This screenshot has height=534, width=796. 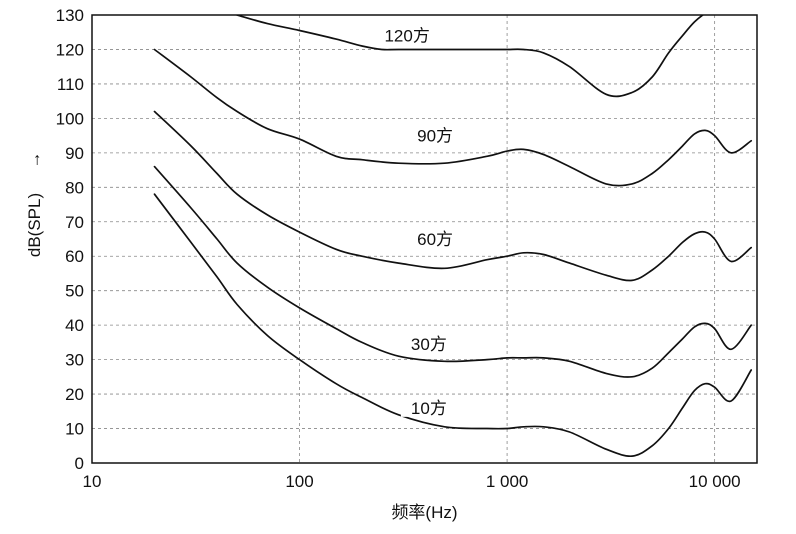 I want to click on curve-label-3: 30方, so click(x=429, y=344).